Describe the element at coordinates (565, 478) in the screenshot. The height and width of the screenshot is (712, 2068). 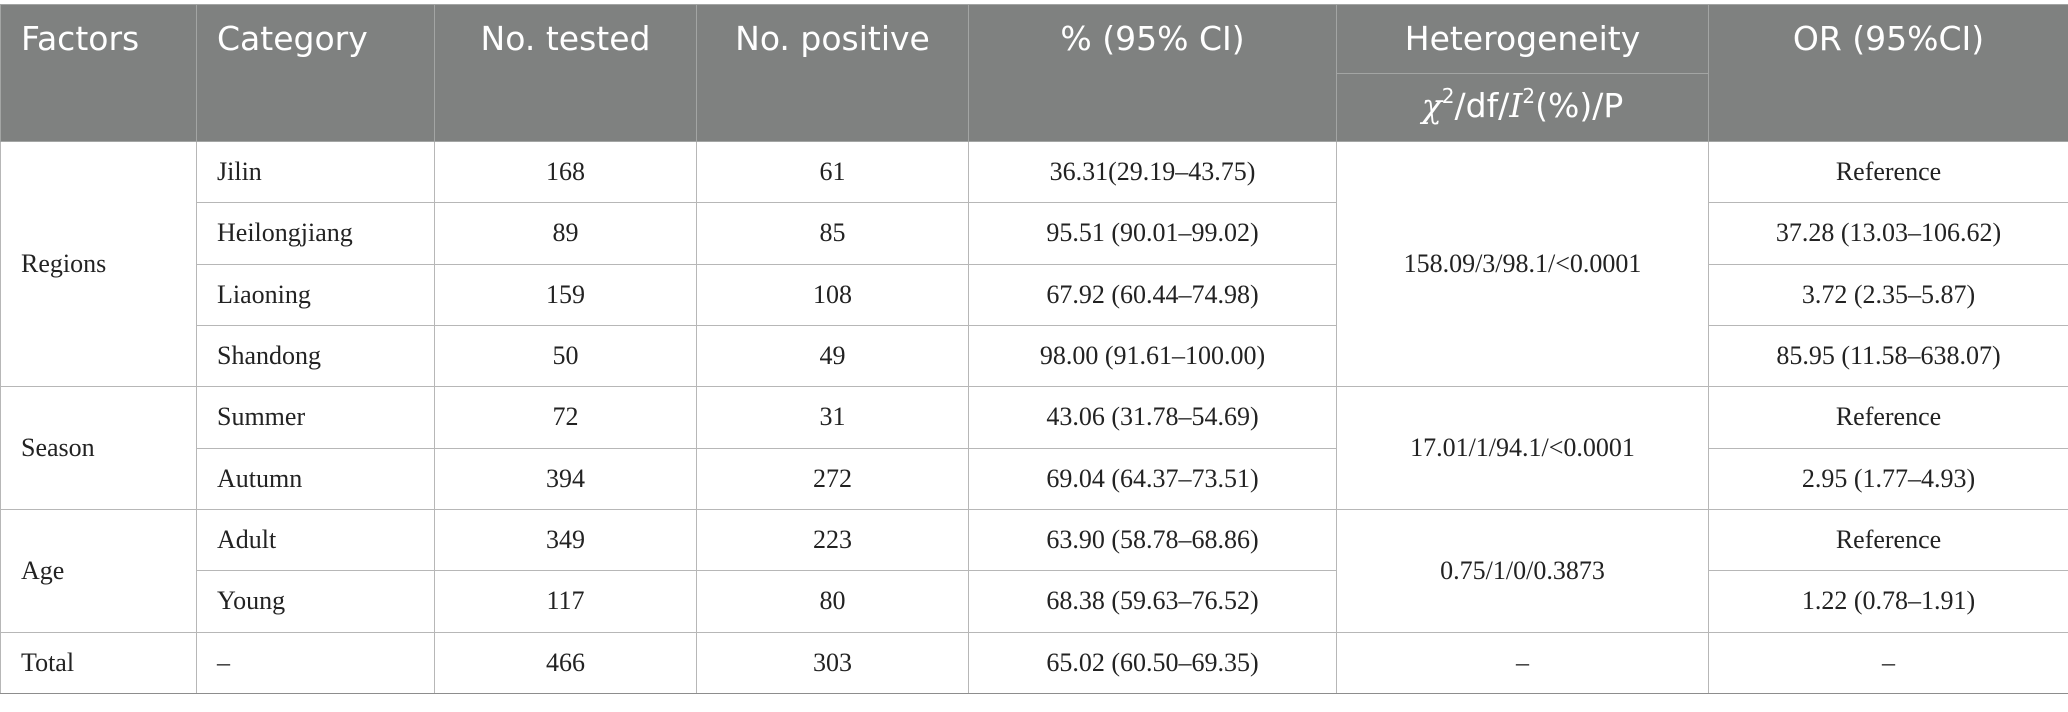
I see `tested-cell: 394` at that location.